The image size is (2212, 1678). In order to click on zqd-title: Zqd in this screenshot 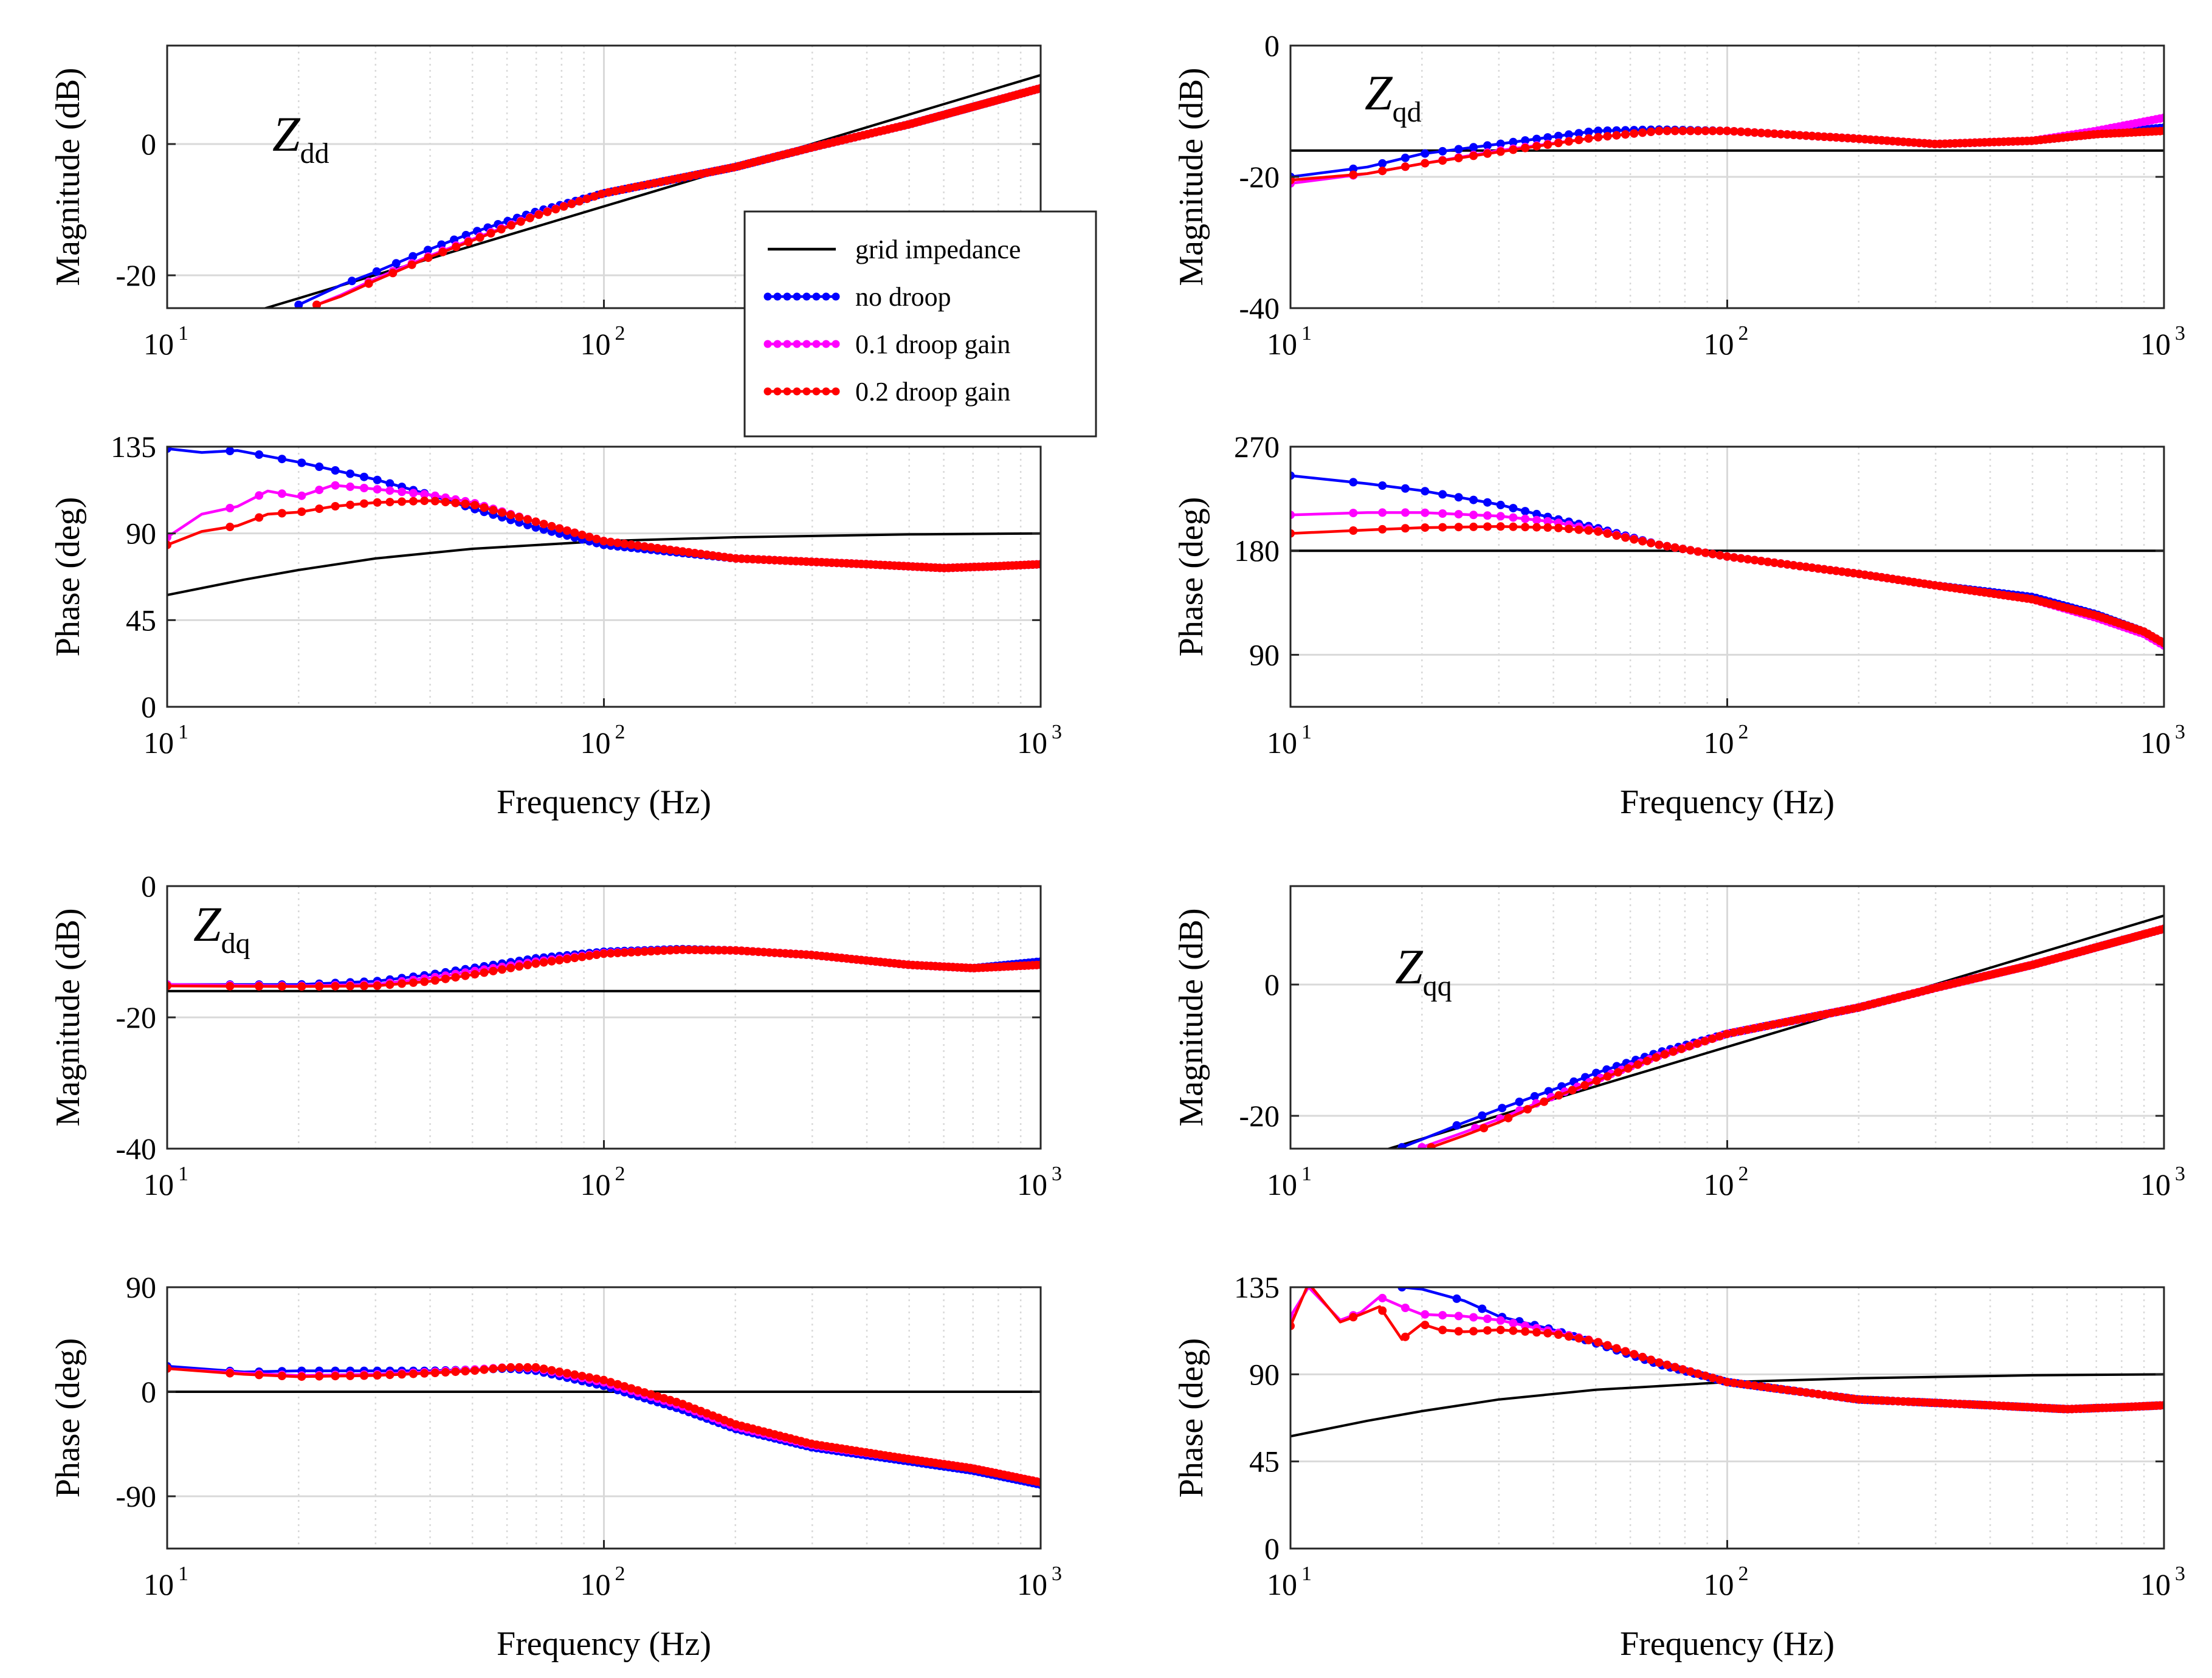, I will do `click(1394, 97)`.